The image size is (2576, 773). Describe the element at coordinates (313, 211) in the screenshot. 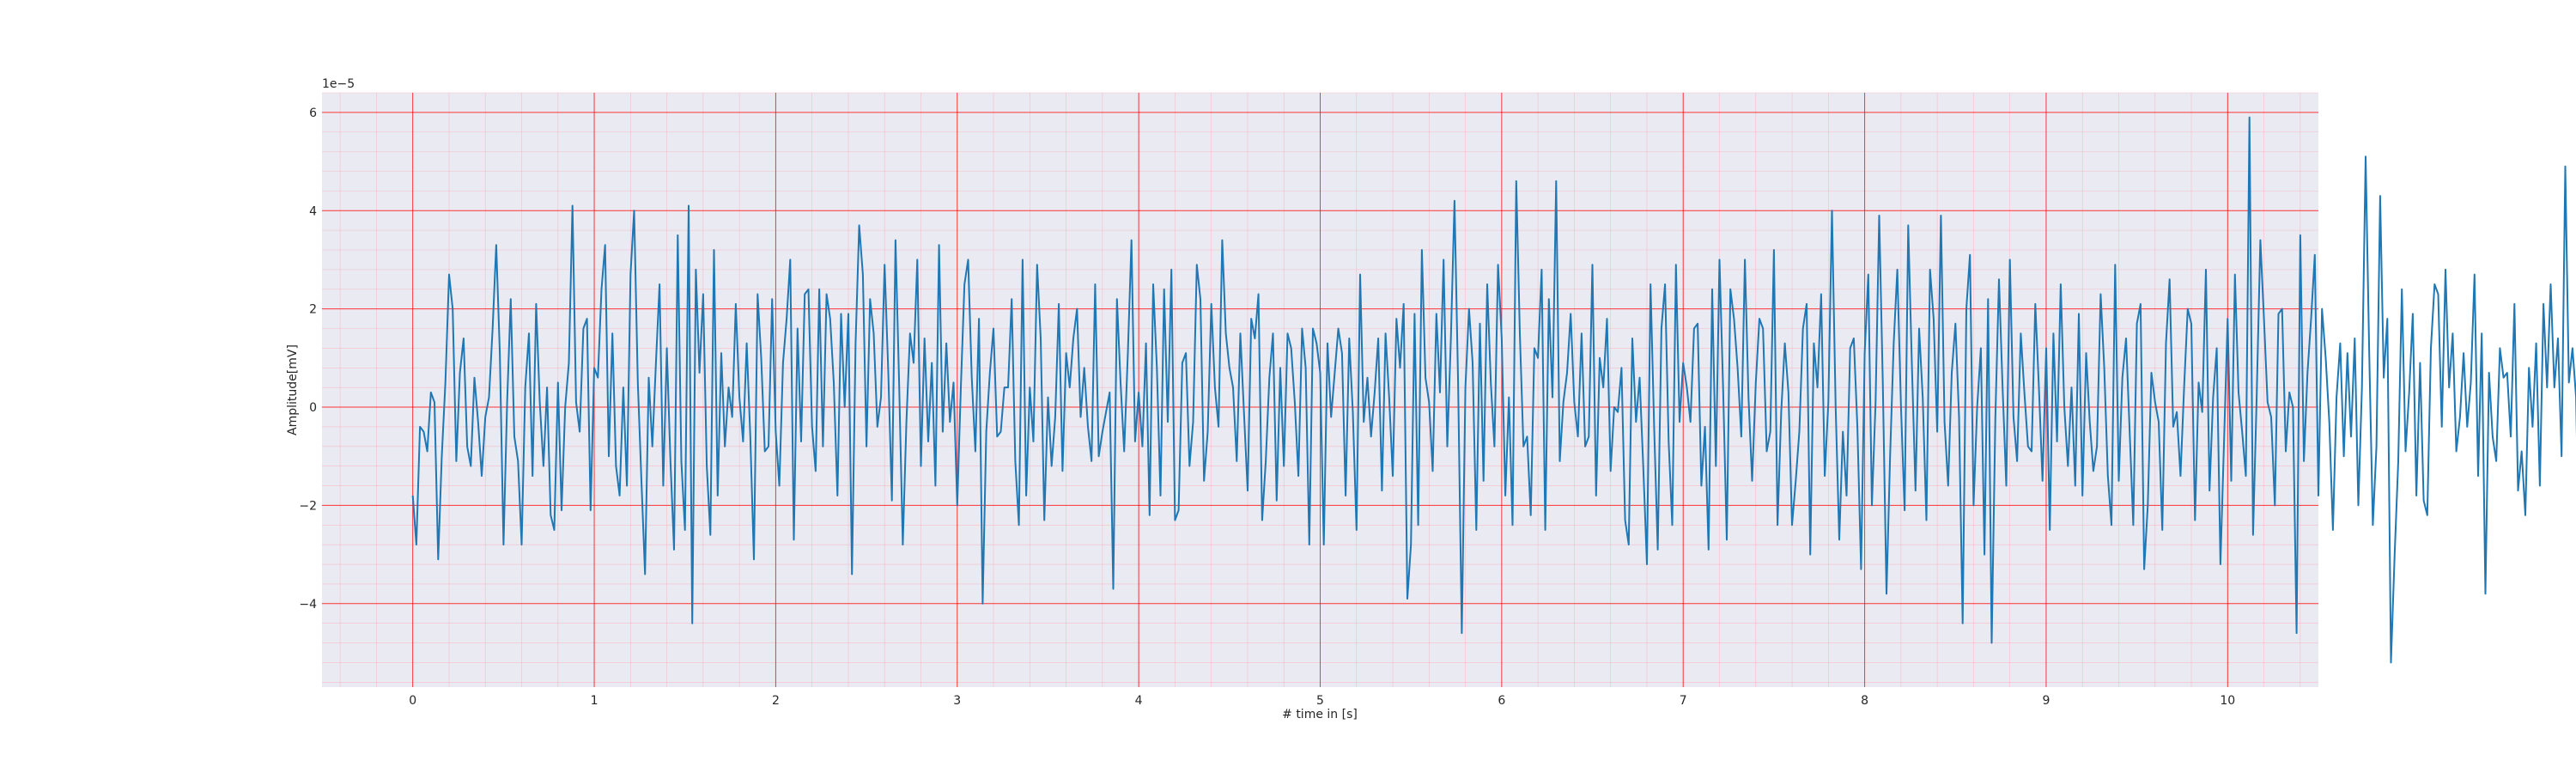

I see `y-tick-label: 4` at that location.